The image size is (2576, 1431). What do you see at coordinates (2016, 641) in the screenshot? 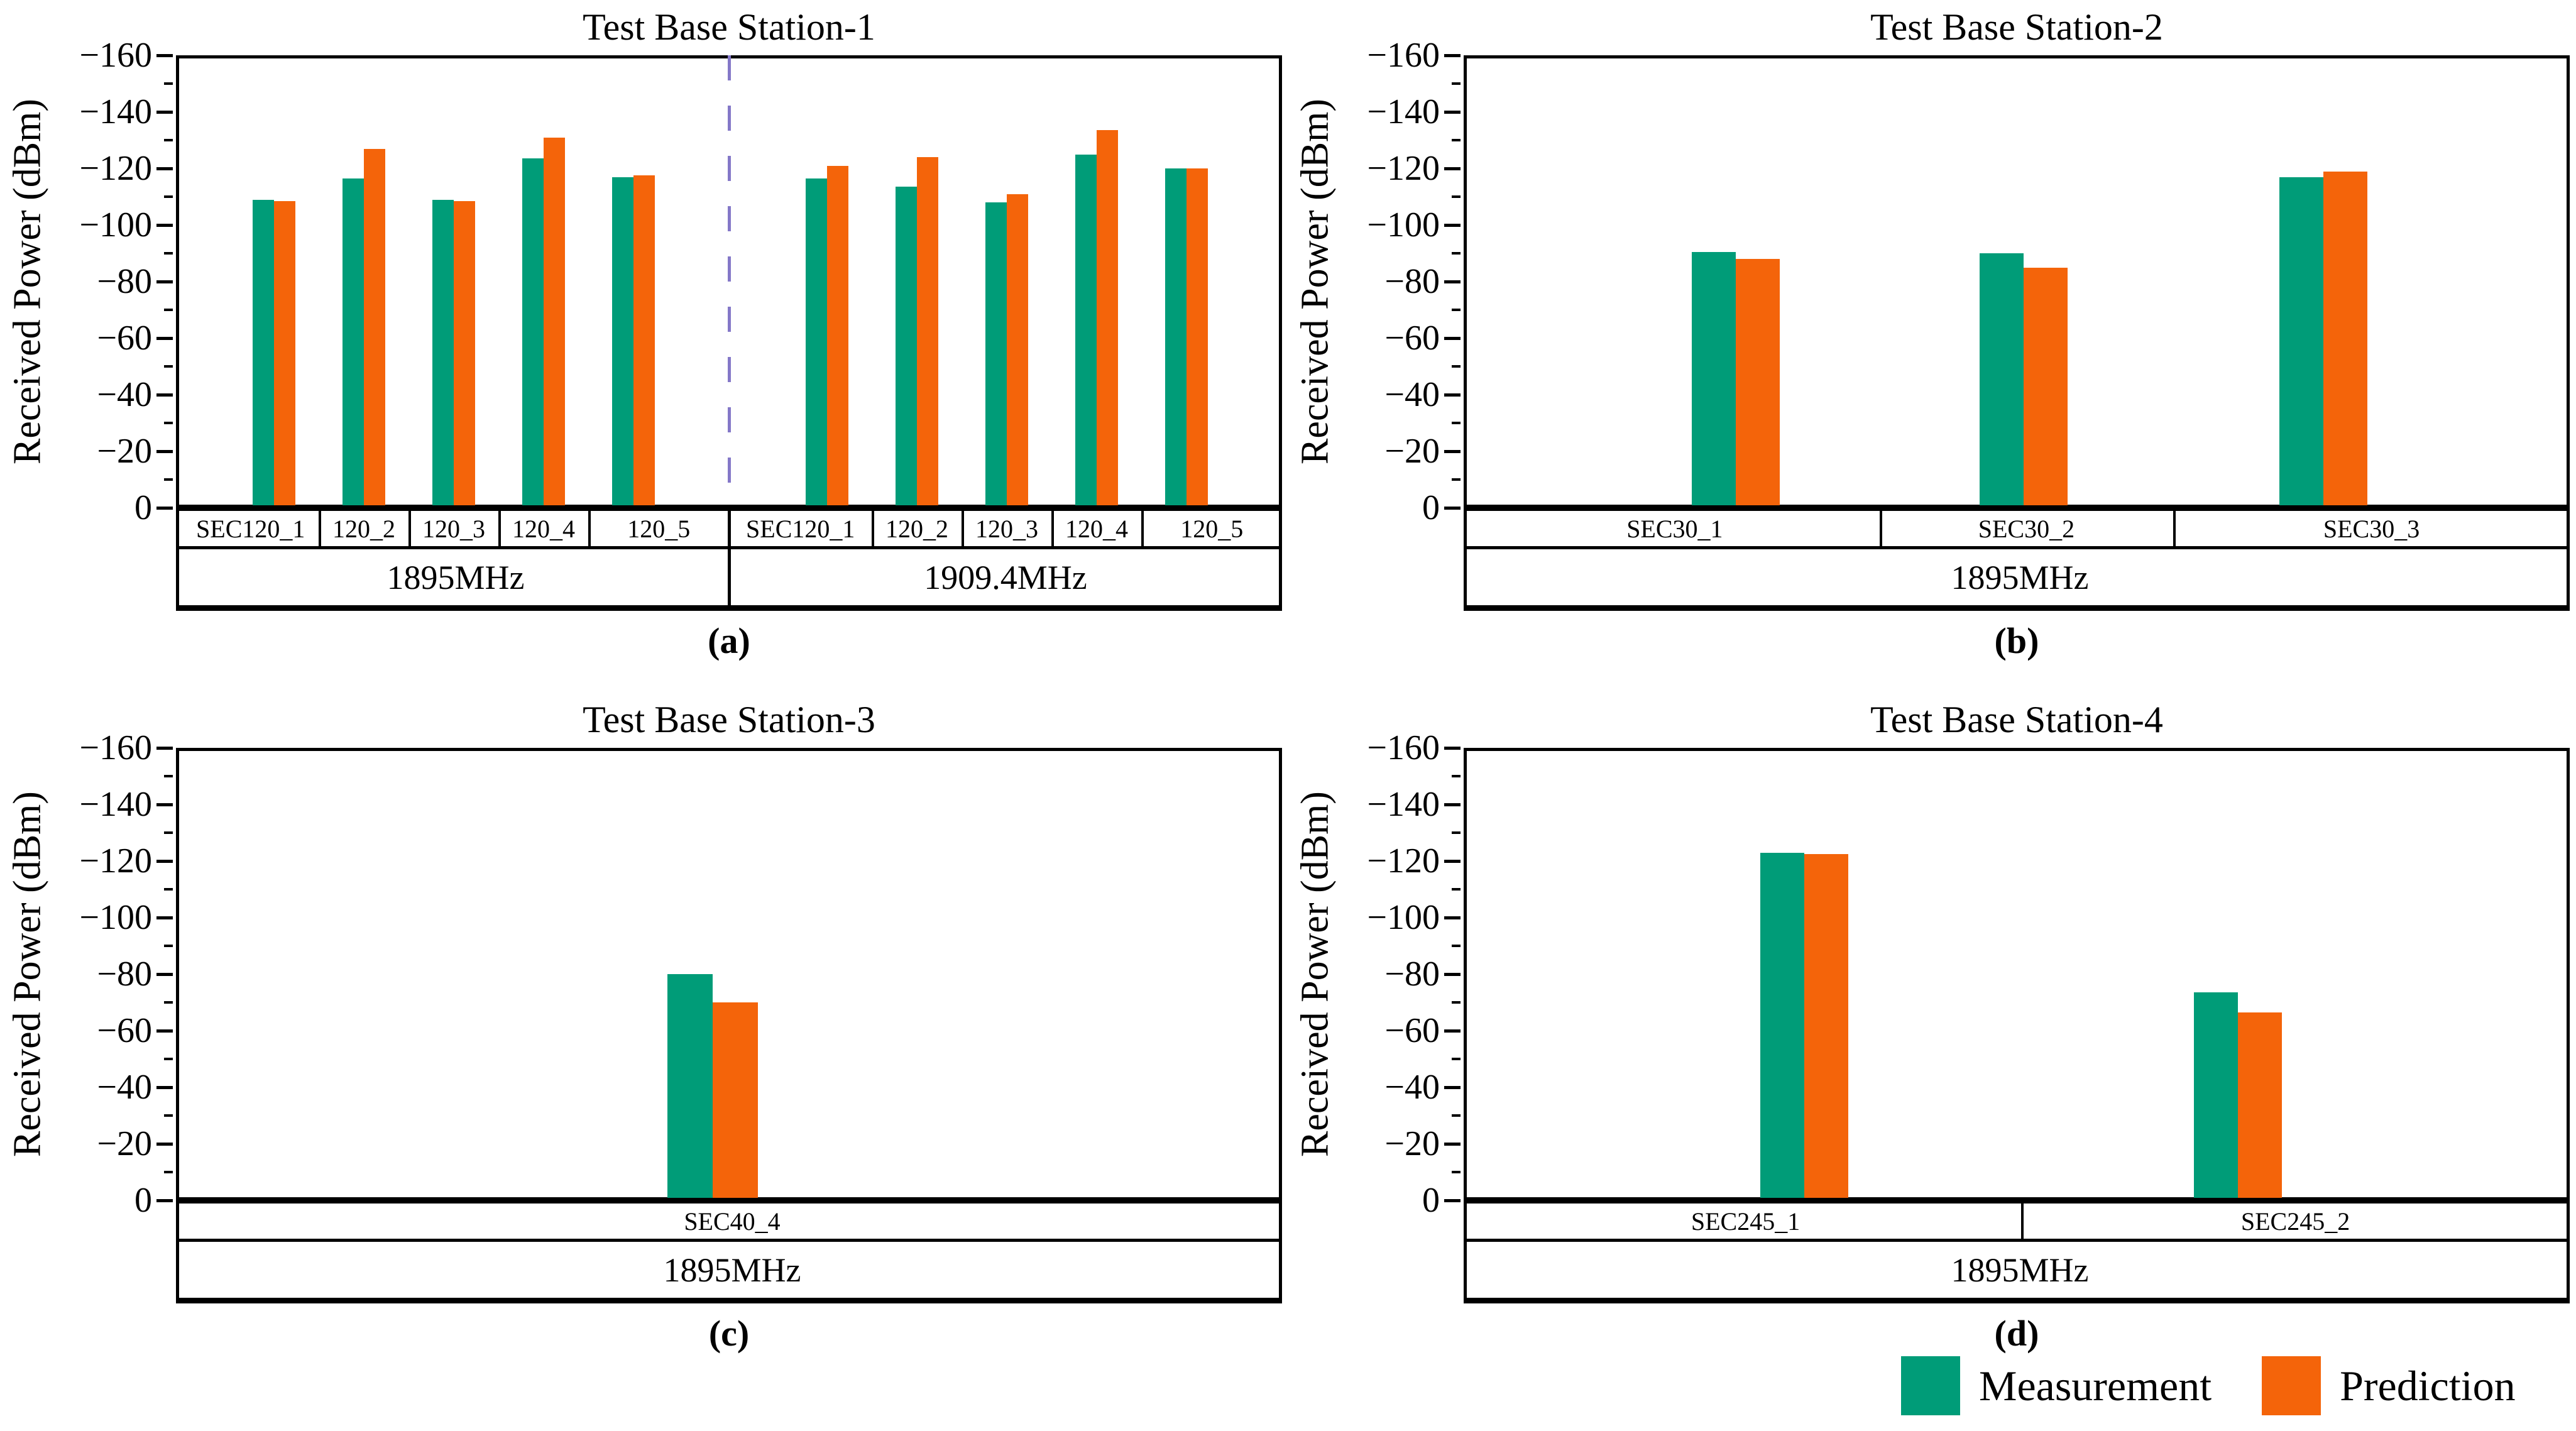
I see `panel-b-caption: (b)` at bounding box center [2016, 641].